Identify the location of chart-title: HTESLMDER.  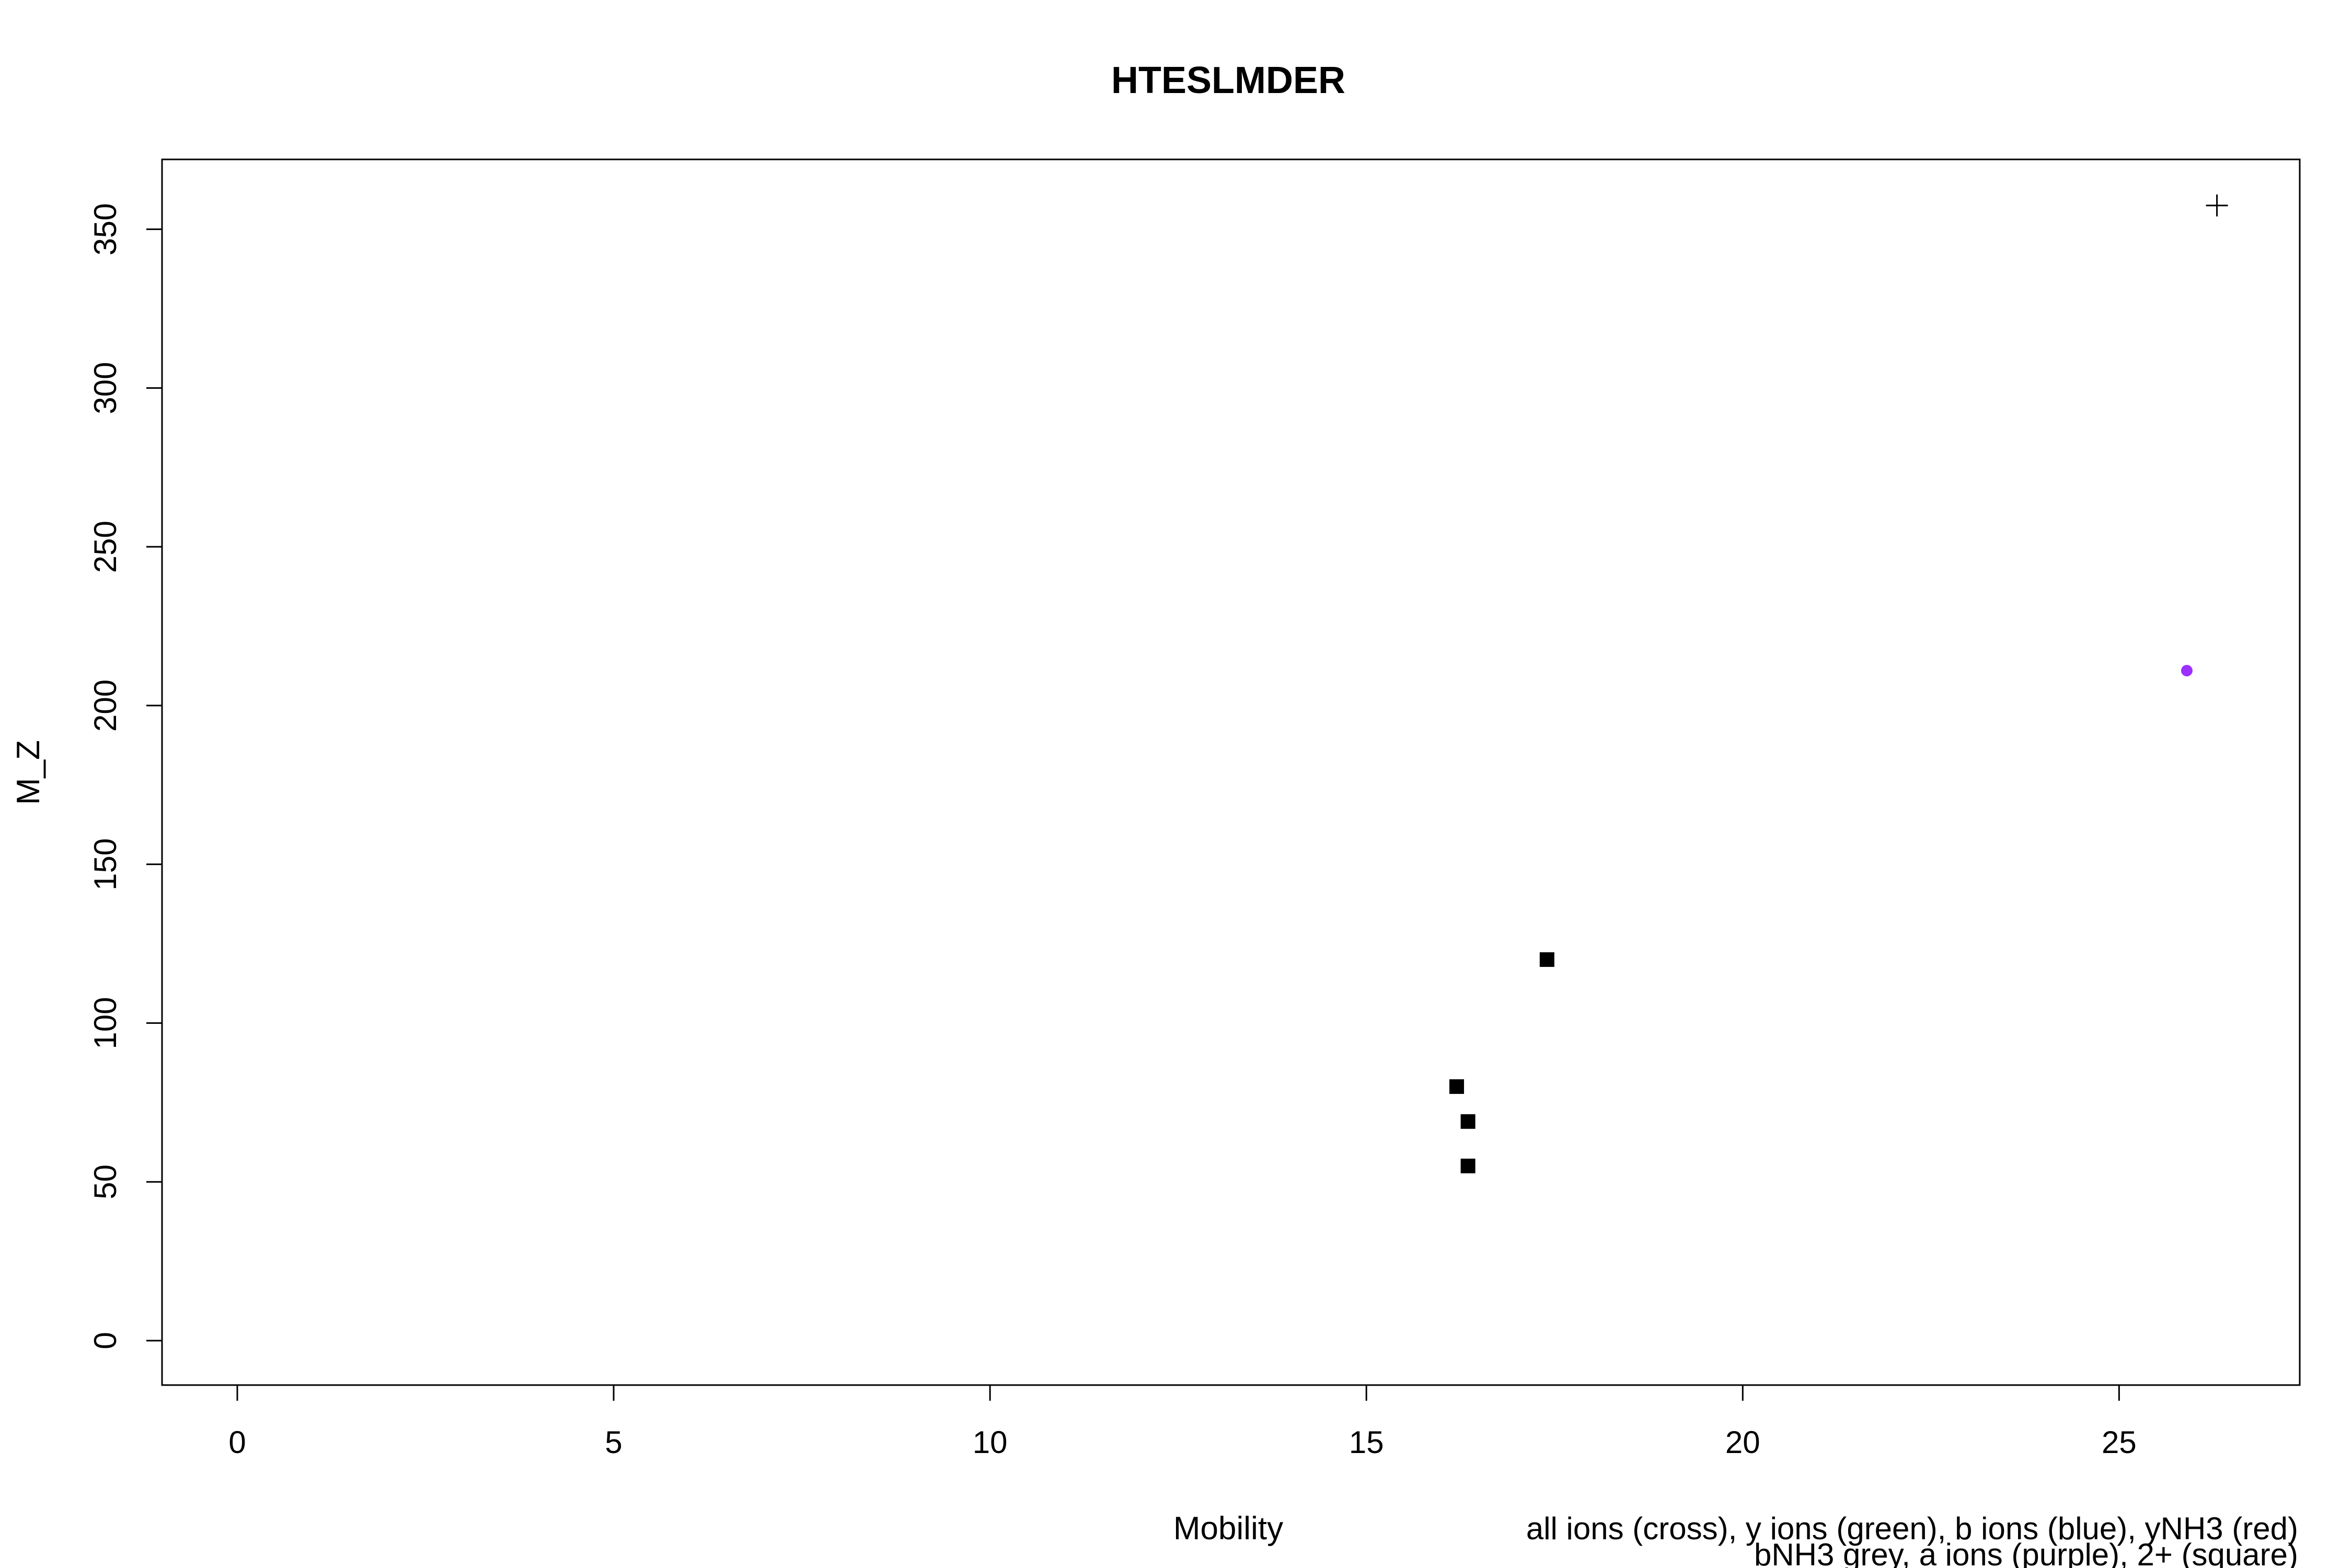
(1228, 80).